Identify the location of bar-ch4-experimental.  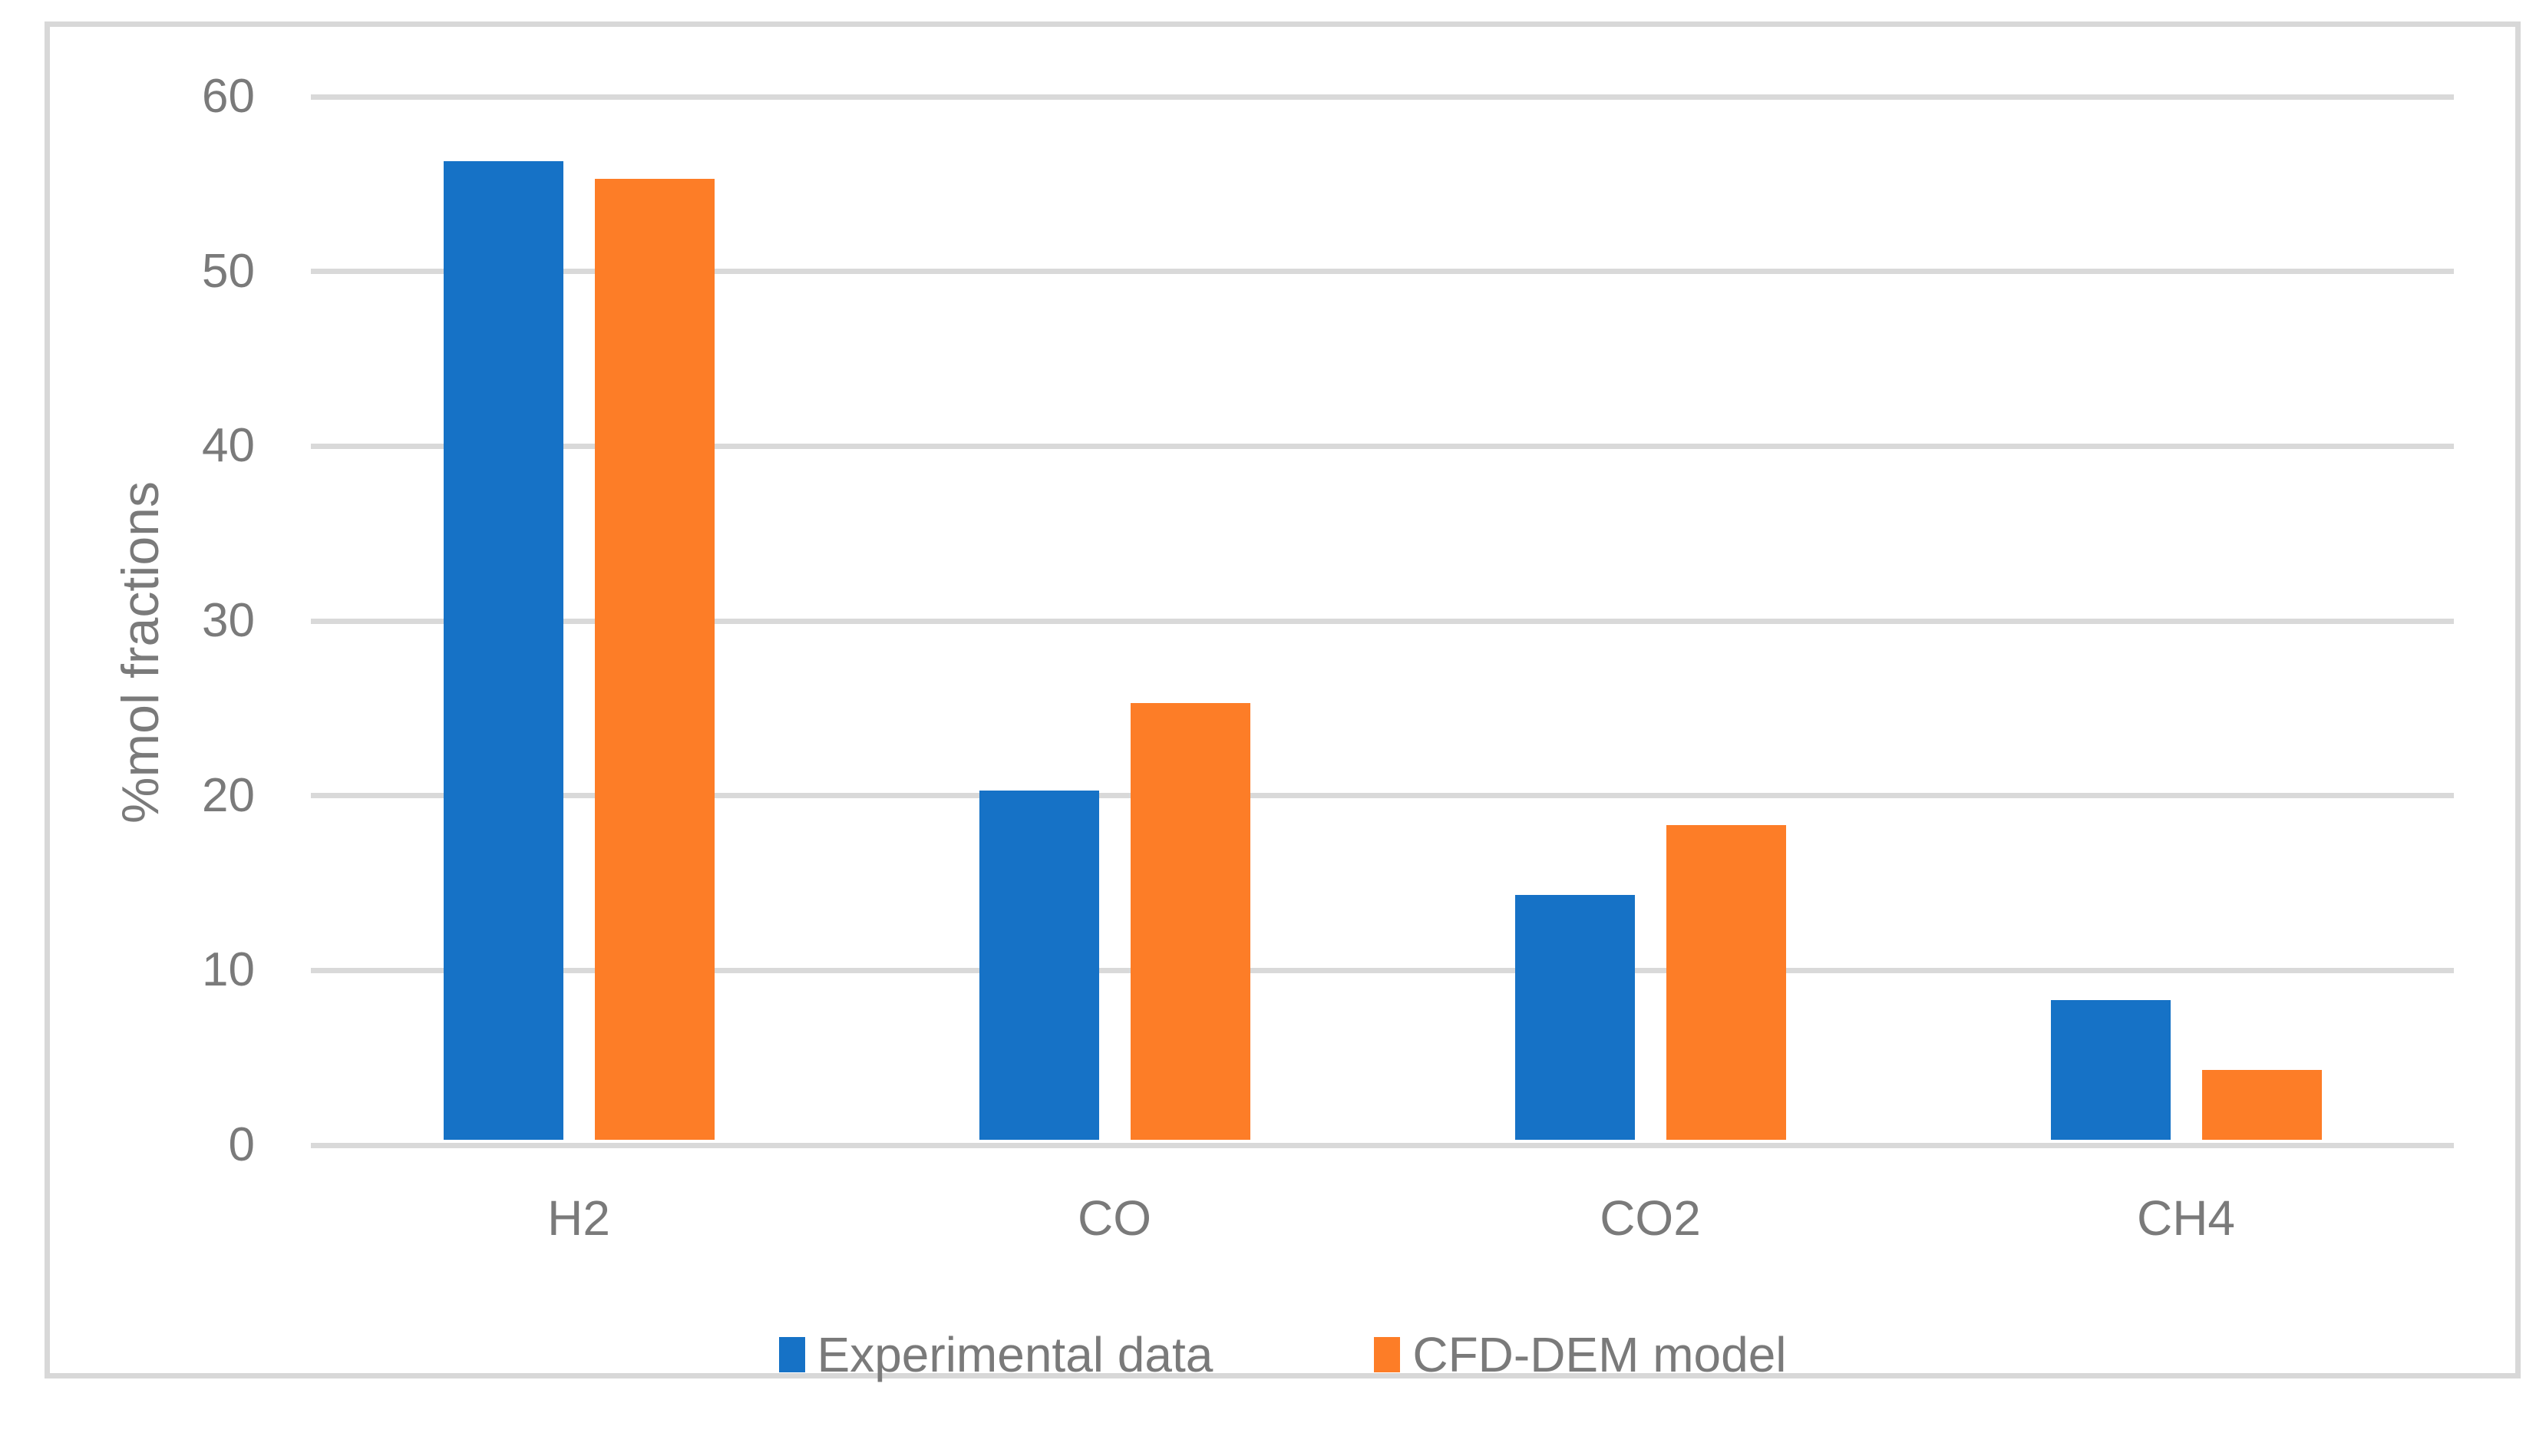
(2110, 1069).